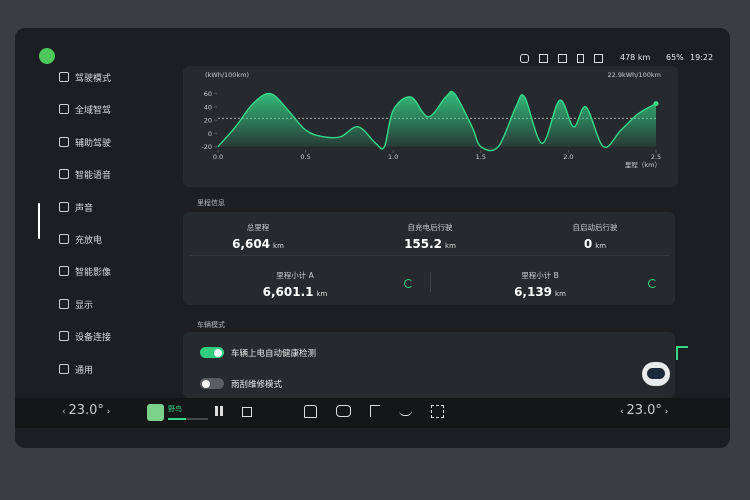 This screenshot has height=500, width=750. What do you see at coordinates (93, 273) in the screenshot?
I see `menu-item: 智能影像` at bounding box center [93, 273].